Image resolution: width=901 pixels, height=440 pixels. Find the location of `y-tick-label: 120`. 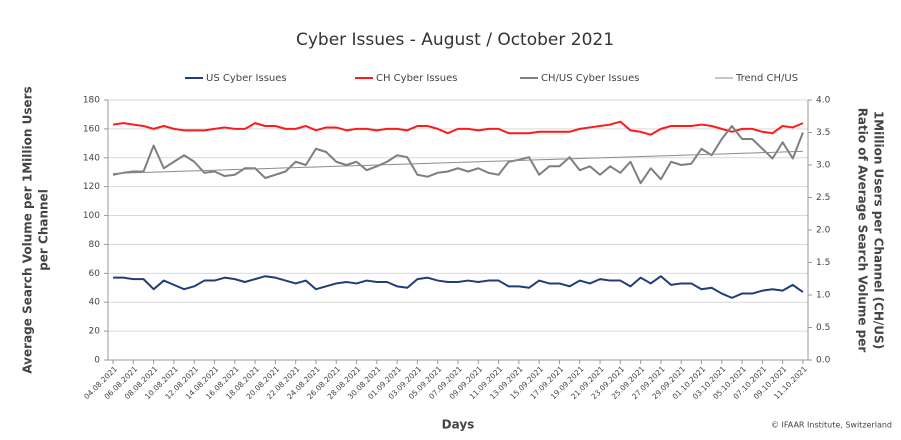

y-tick-label: 120 is located at coordinates (91, 187).